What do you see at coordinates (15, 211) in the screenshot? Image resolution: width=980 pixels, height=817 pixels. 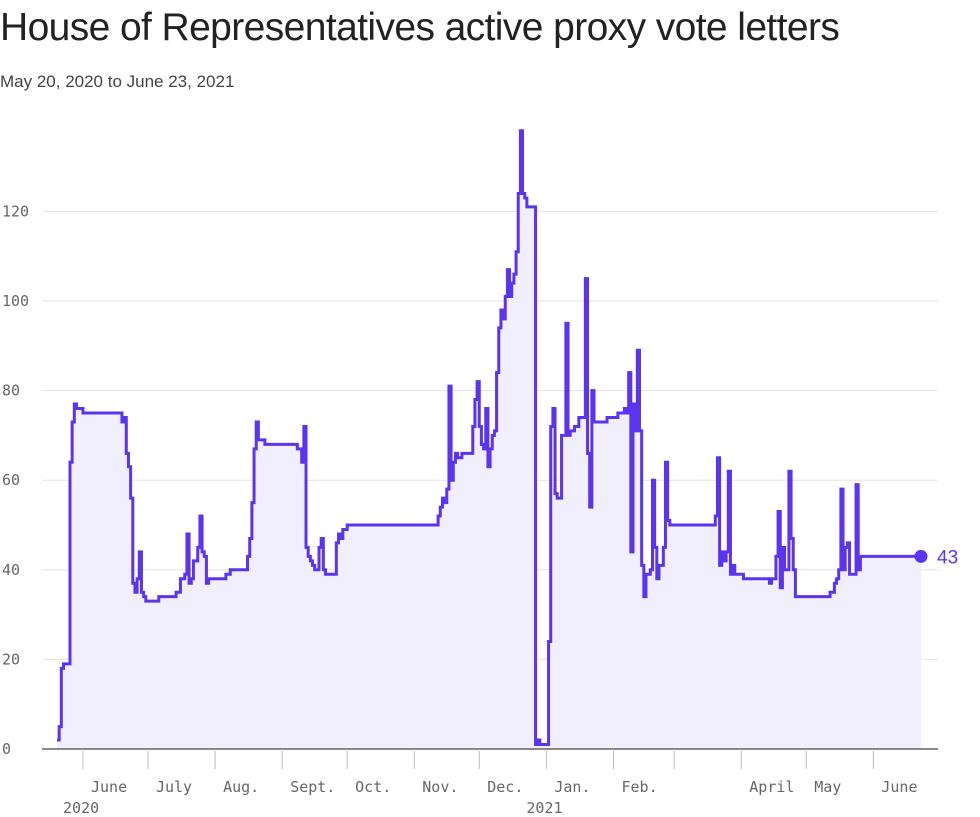 I see `y-tick-label: 120` at bounding box center [15, 211].